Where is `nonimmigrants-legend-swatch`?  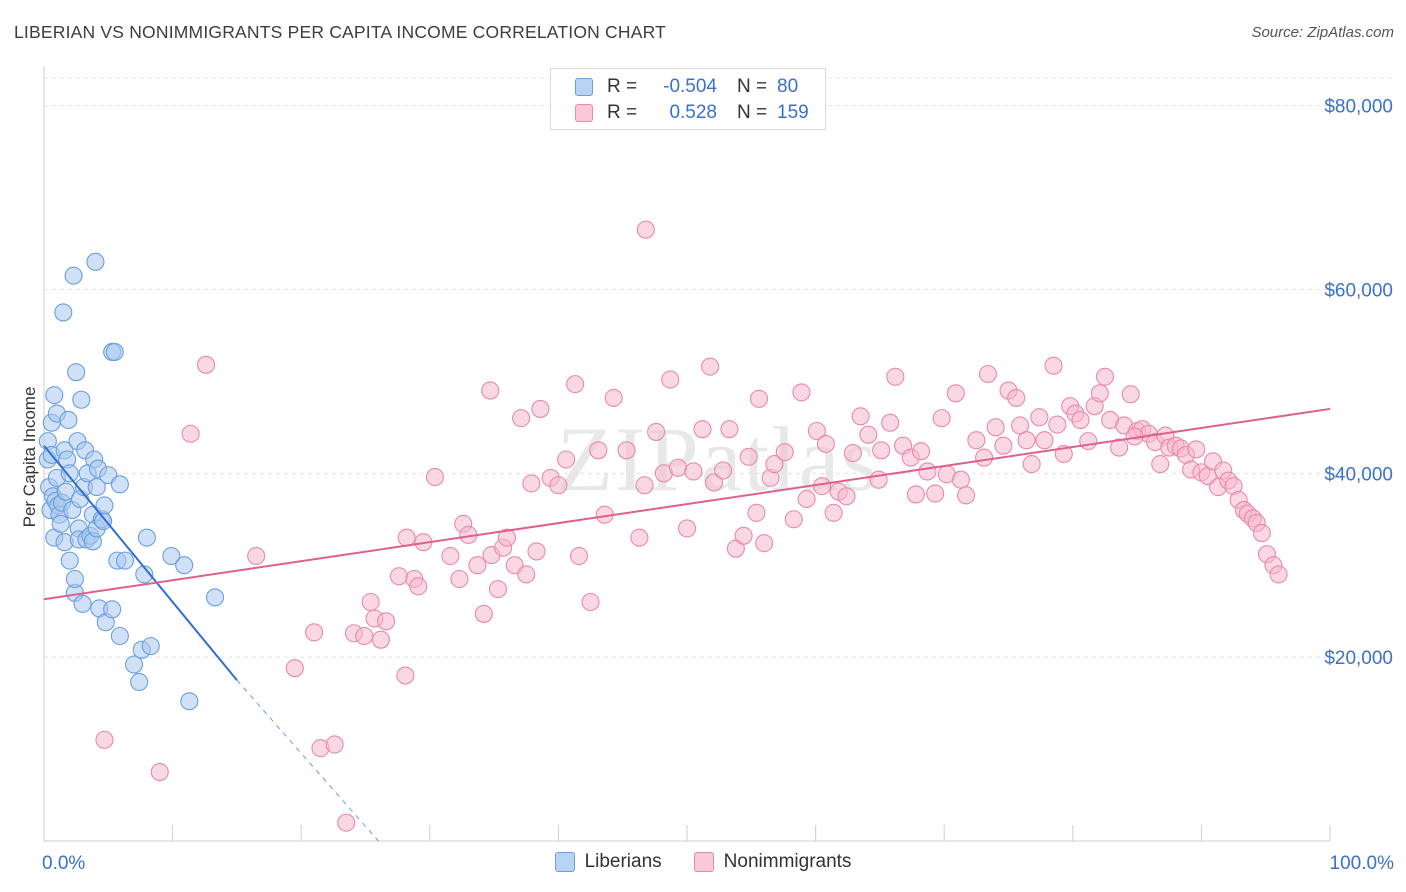 nonimmigrants-legend-swatch is located at coordinates (703, 862).